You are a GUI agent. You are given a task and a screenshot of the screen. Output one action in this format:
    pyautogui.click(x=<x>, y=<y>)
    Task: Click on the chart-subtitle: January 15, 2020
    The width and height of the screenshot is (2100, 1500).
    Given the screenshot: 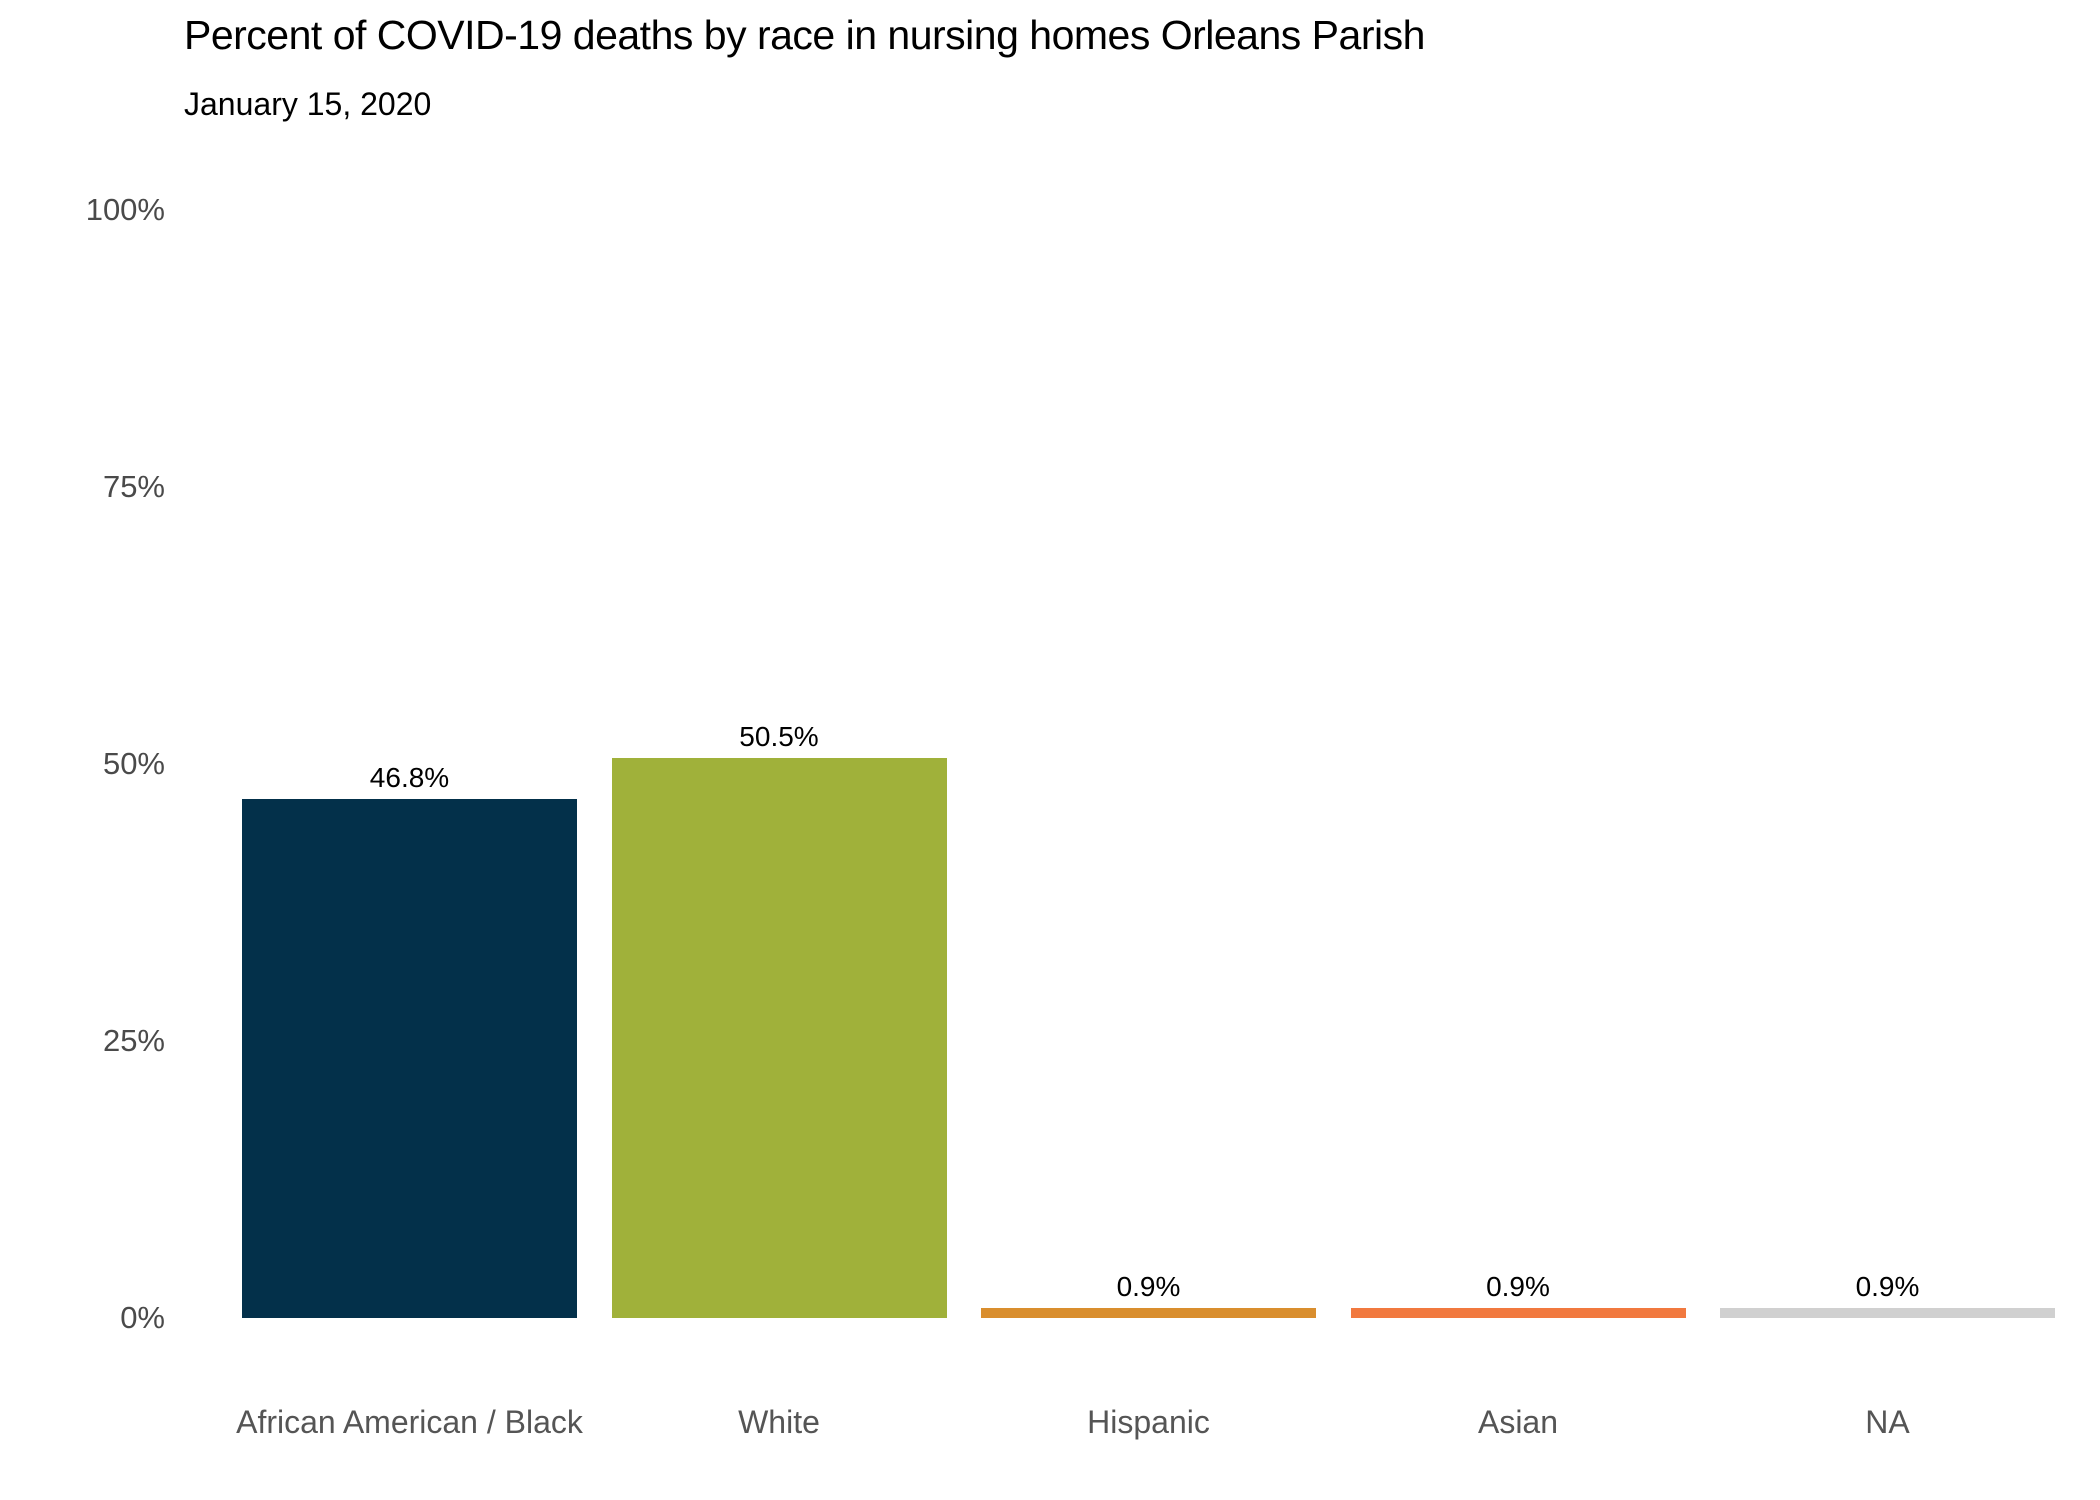 What is the action you would take?
    pyautogui.click(x=308, y=104)
    